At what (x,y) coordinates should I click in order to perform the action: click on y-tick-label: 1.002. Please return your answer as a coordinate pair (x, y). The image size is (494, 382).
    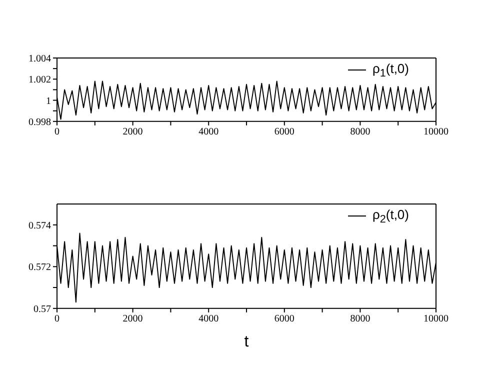
    Looking at the image, I should click on (39, 80).